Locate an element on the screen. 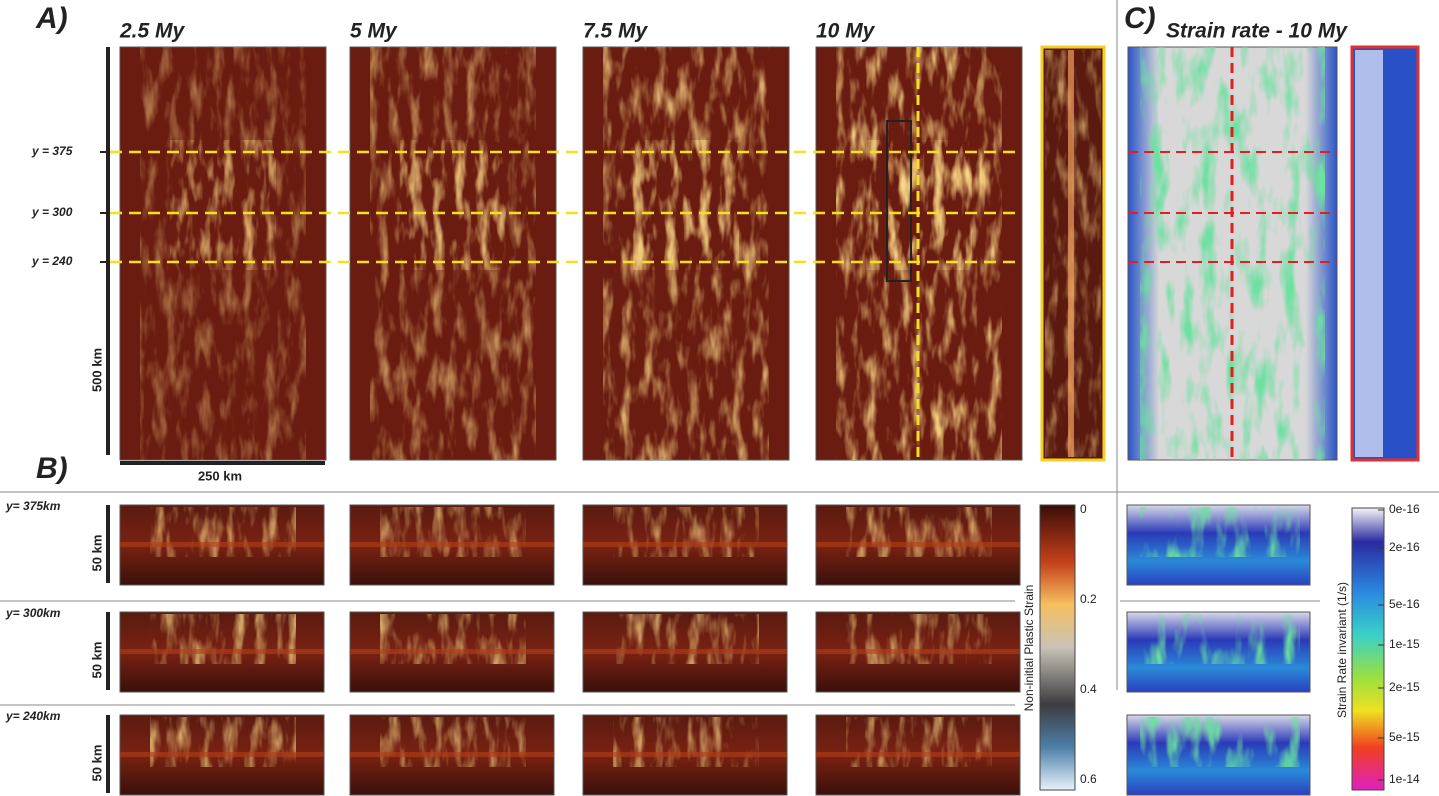 The image size is (1439, 796). colorbar-tick: 5e-15 is located at coordinates (1404, 737).